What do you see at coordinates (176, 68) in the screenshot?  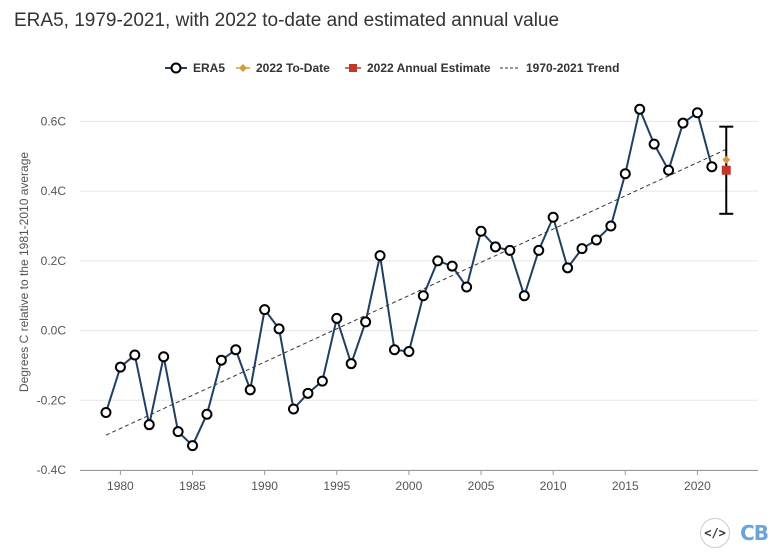 I see `legend-era5-marker` at bounding box center [176, 68].